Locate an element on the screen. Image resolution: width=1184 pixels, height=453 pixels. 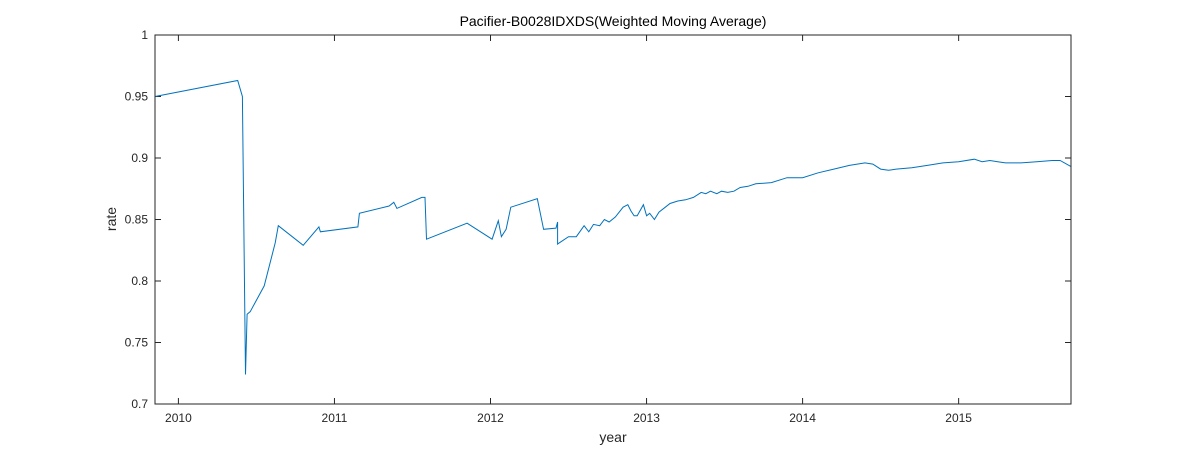
y-tick-label: 0.85 is located at coordinates (137, 220).